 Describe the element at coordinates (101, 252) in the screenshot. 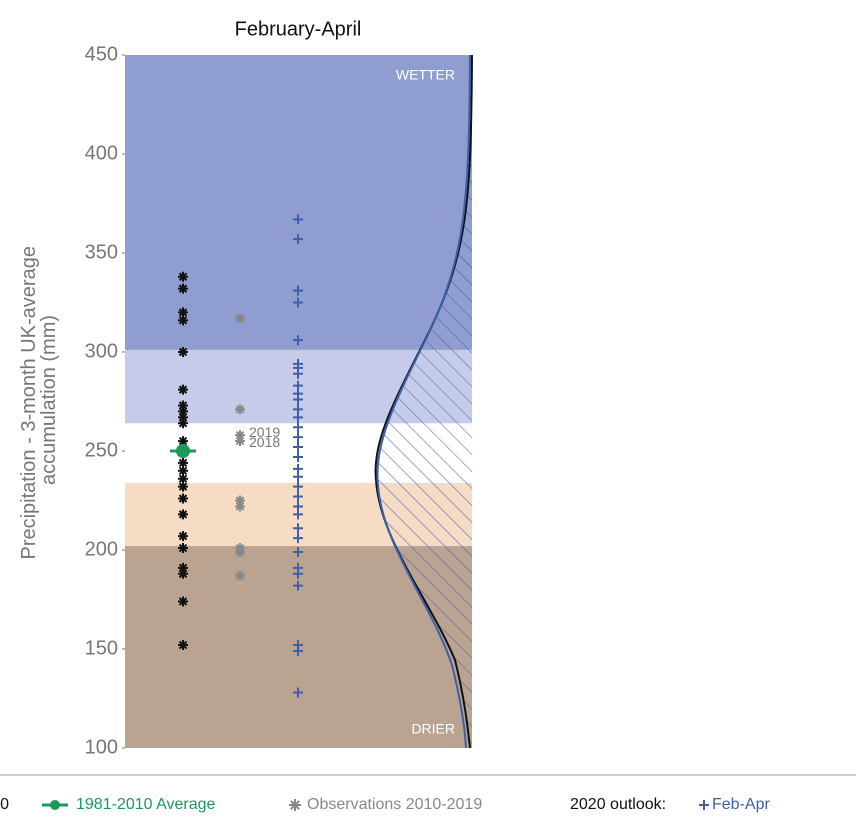

I see `y-tick-label: 350` at that location.